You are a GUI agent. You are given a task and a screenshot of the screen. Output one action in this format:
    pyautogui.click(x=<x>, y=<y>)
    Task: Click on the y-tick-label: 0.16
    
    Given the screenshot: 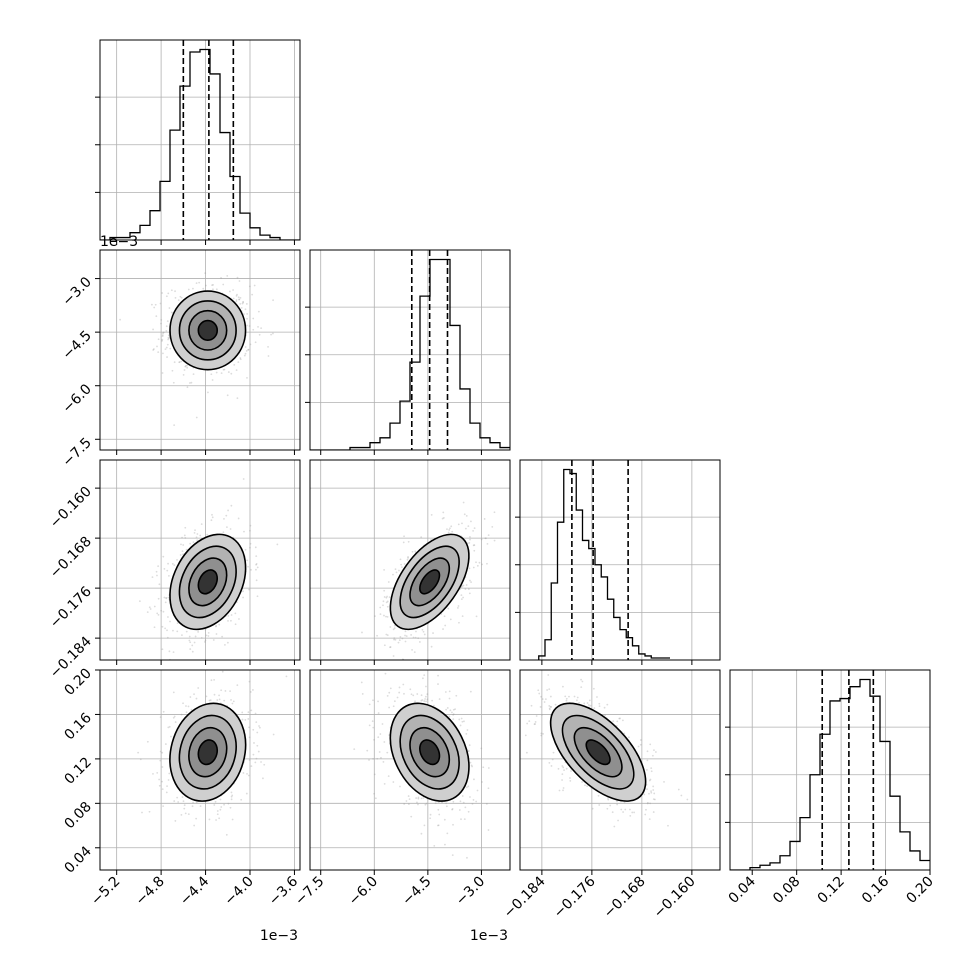 What is the action you would take?
    pyautogui.click(x=77, y=726)
    